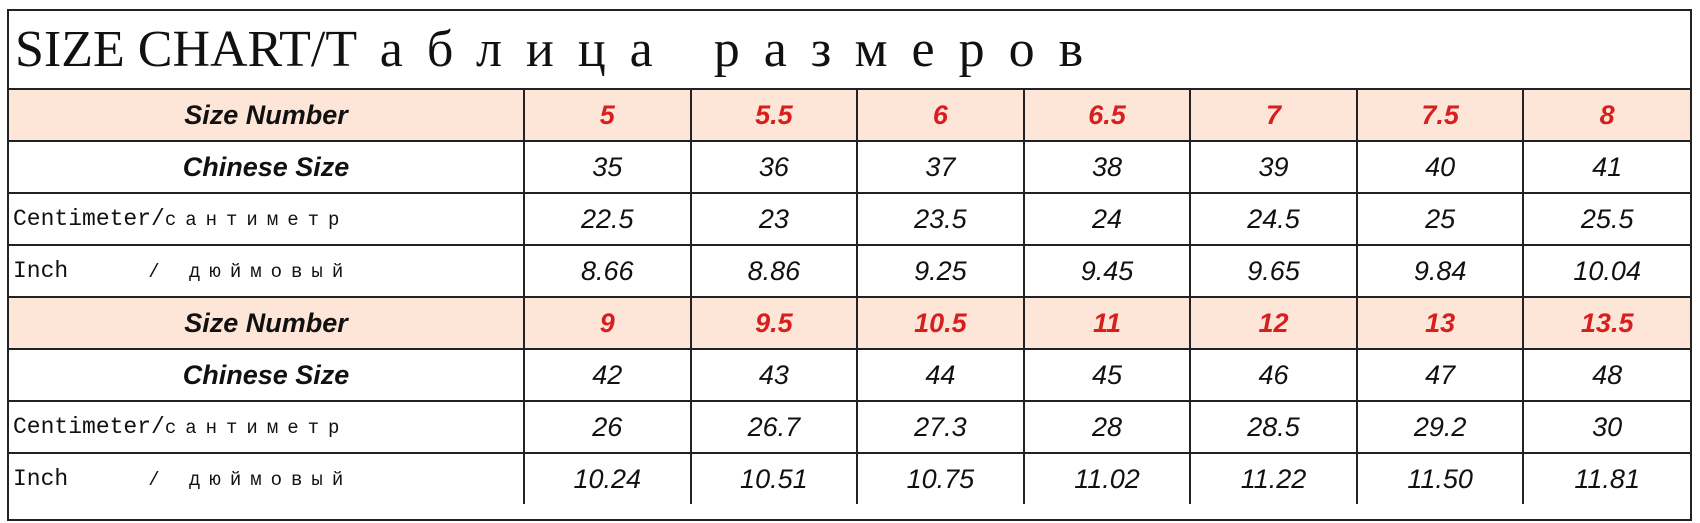 The height and width of the screenshot is (523, 1700). What do you see at coordinates (940, 427) in the screenshot?
I see `table-cell: 27.3` at bounding box center [940, 427].